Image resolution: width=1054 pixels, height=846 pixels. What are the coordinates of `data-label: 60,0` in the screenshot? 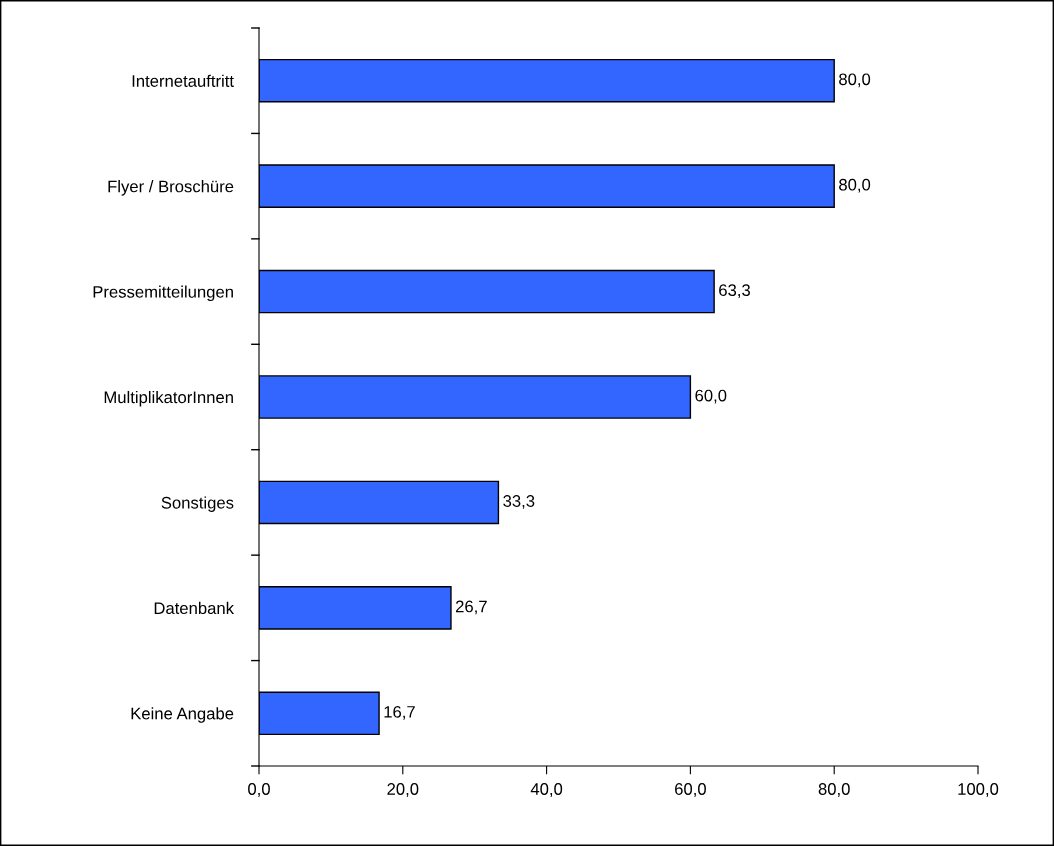 It's located at (711, 396).